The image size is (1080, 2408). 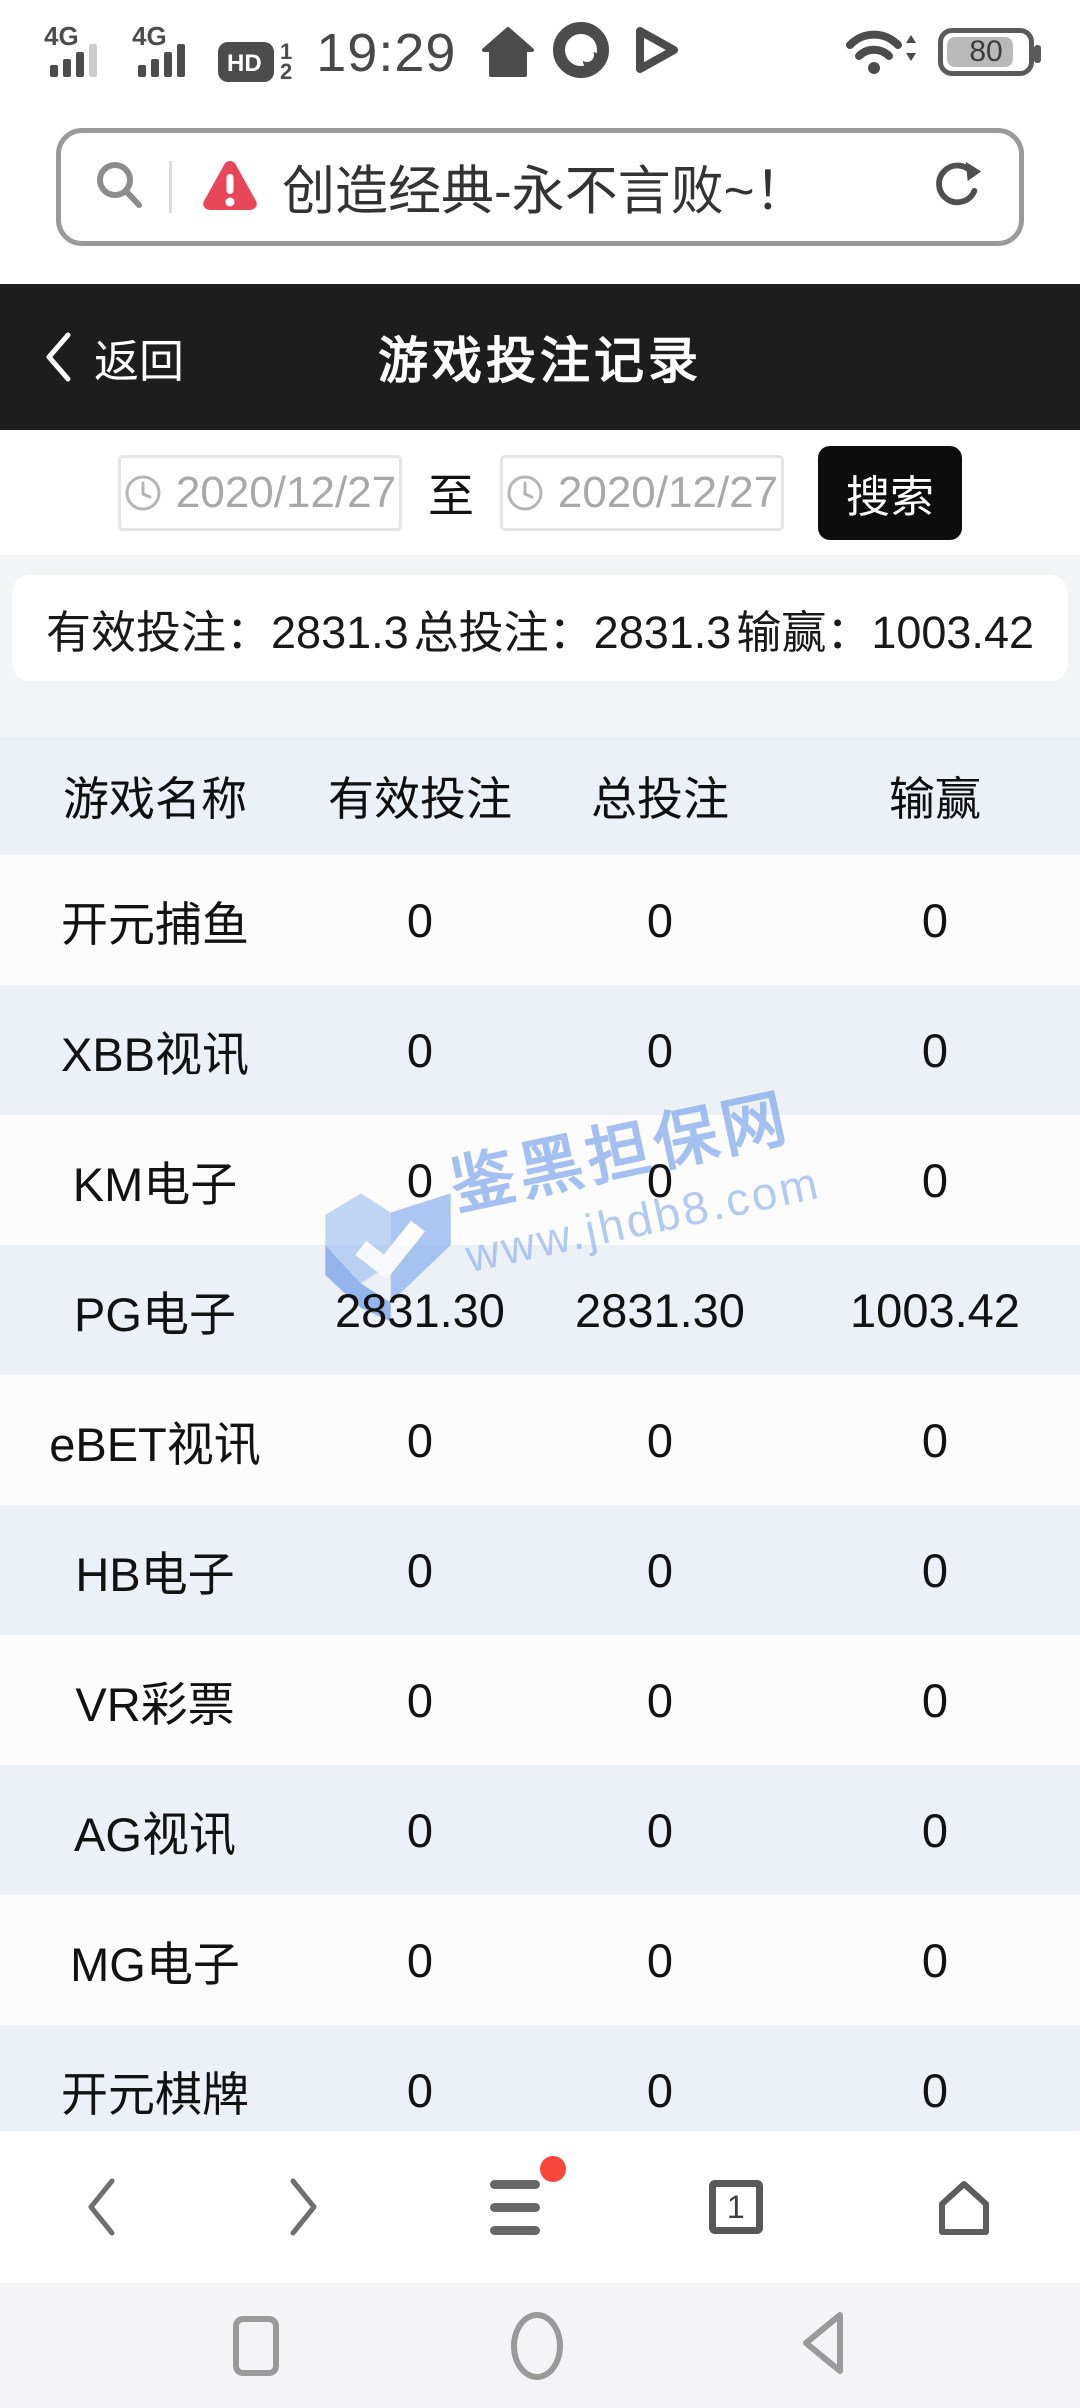 What do you see at coordinates (155, 1704) in the screenshot?
I see `game-name-cell: VR彩票` at bounding box center [155, 1704].